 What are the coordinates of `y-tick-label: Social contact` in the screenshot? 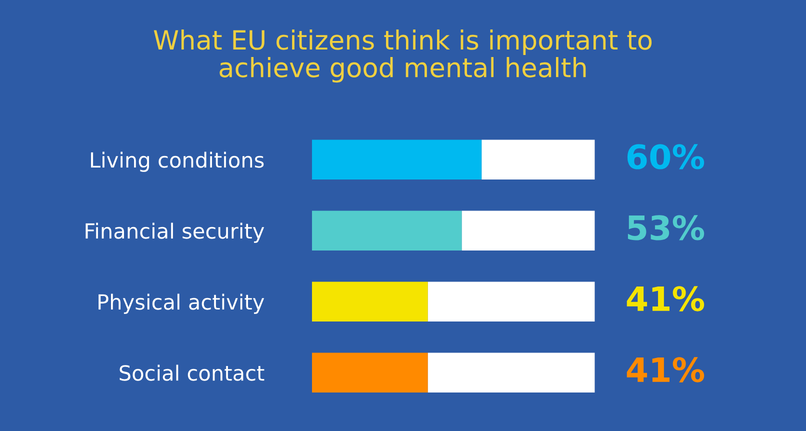 It's located at (192, 372).